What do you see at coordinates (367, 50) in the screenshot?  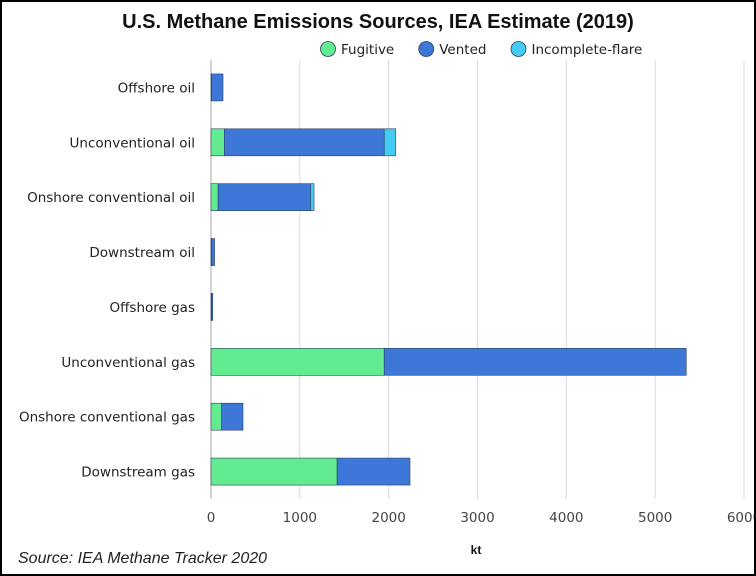 I see `legend-label-fugitive: Fugitive` at bounding box center [367, 50].